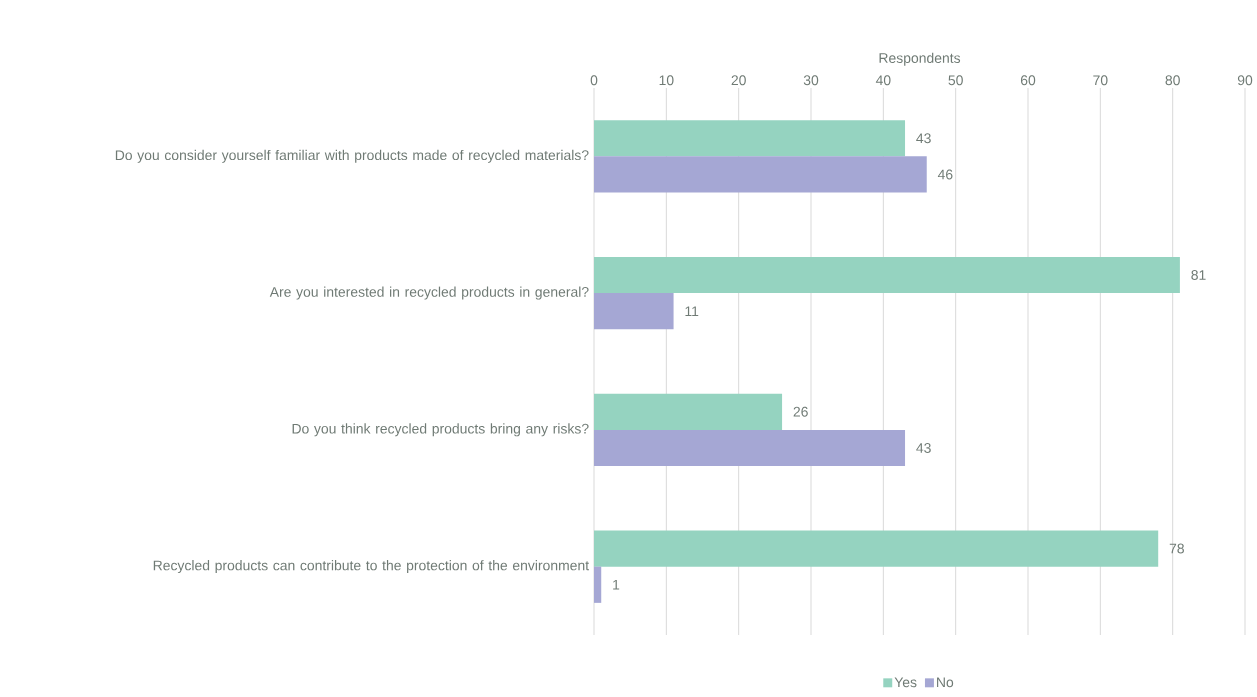 The width and height of the screenshot is (1257, 697). What do you see at coordinates (1176, 548) in the screenshot?
I see `data-label: 78` at bounding box center [1176, 548].